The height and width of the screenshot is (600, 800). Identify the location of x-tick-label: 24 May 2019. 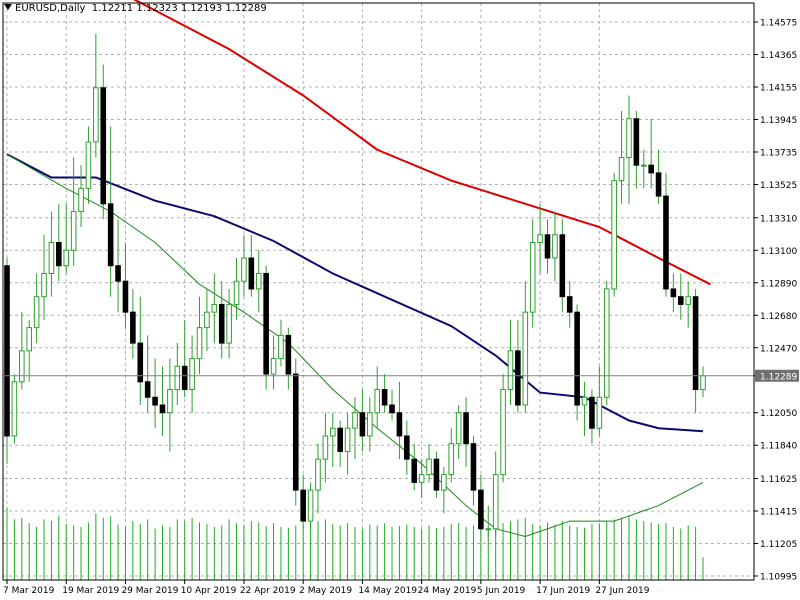
(447, 591).